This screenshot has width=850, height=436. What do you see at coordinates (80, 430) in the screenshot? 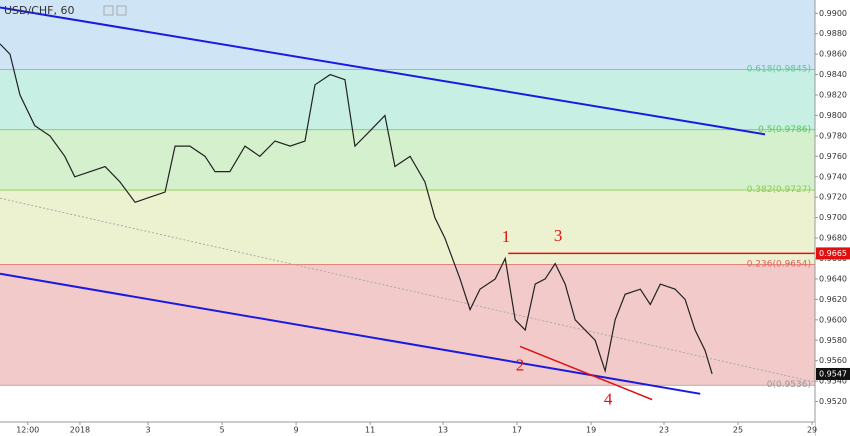
I see `x-tick-label: 2018` at bounding box center [80, 430].